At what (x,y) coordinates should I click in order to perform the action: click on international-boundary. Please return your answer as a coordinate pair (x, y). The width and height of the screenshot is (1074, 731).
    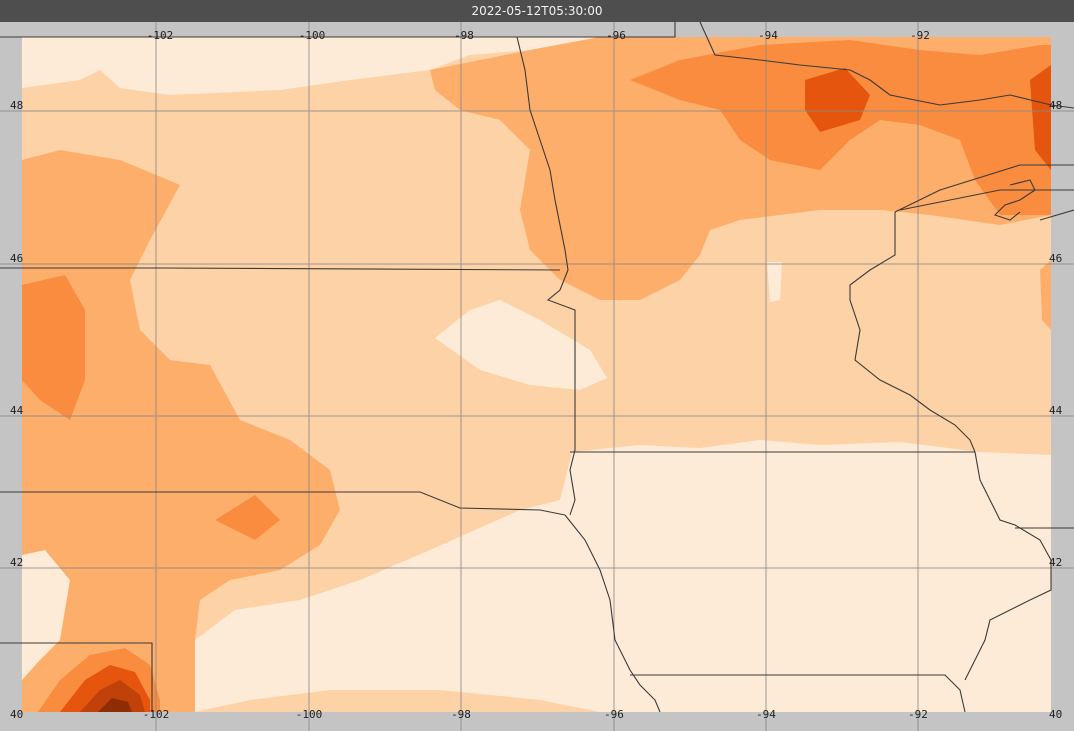
    Looking at the image, I should click on (886, 65).